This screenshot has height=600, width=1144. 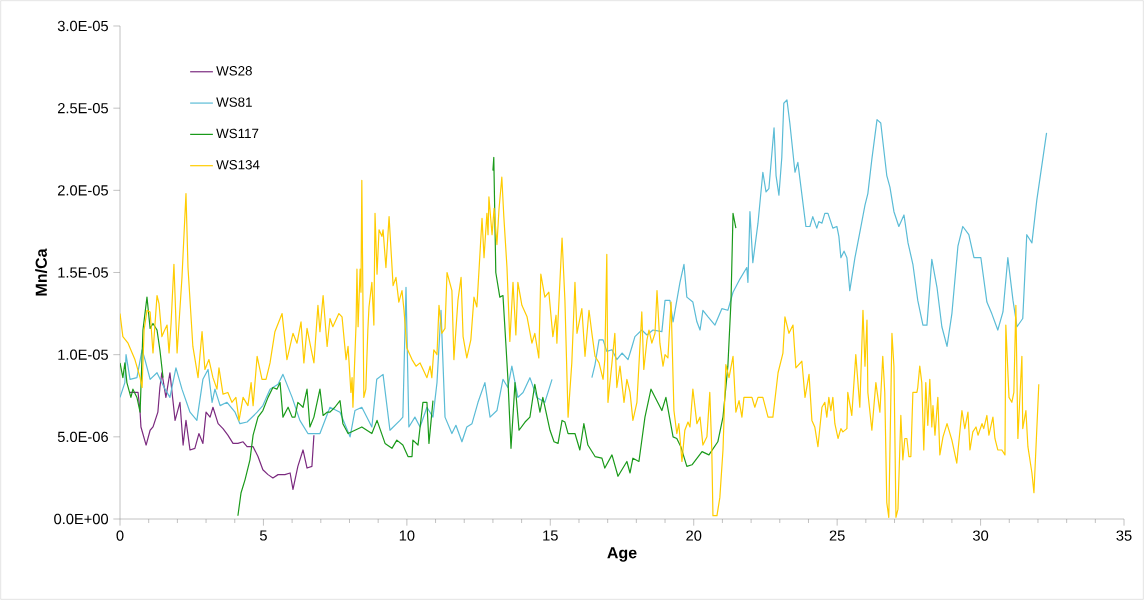 I want to click on x-axis-title: Age, so click(x=622, y=554).